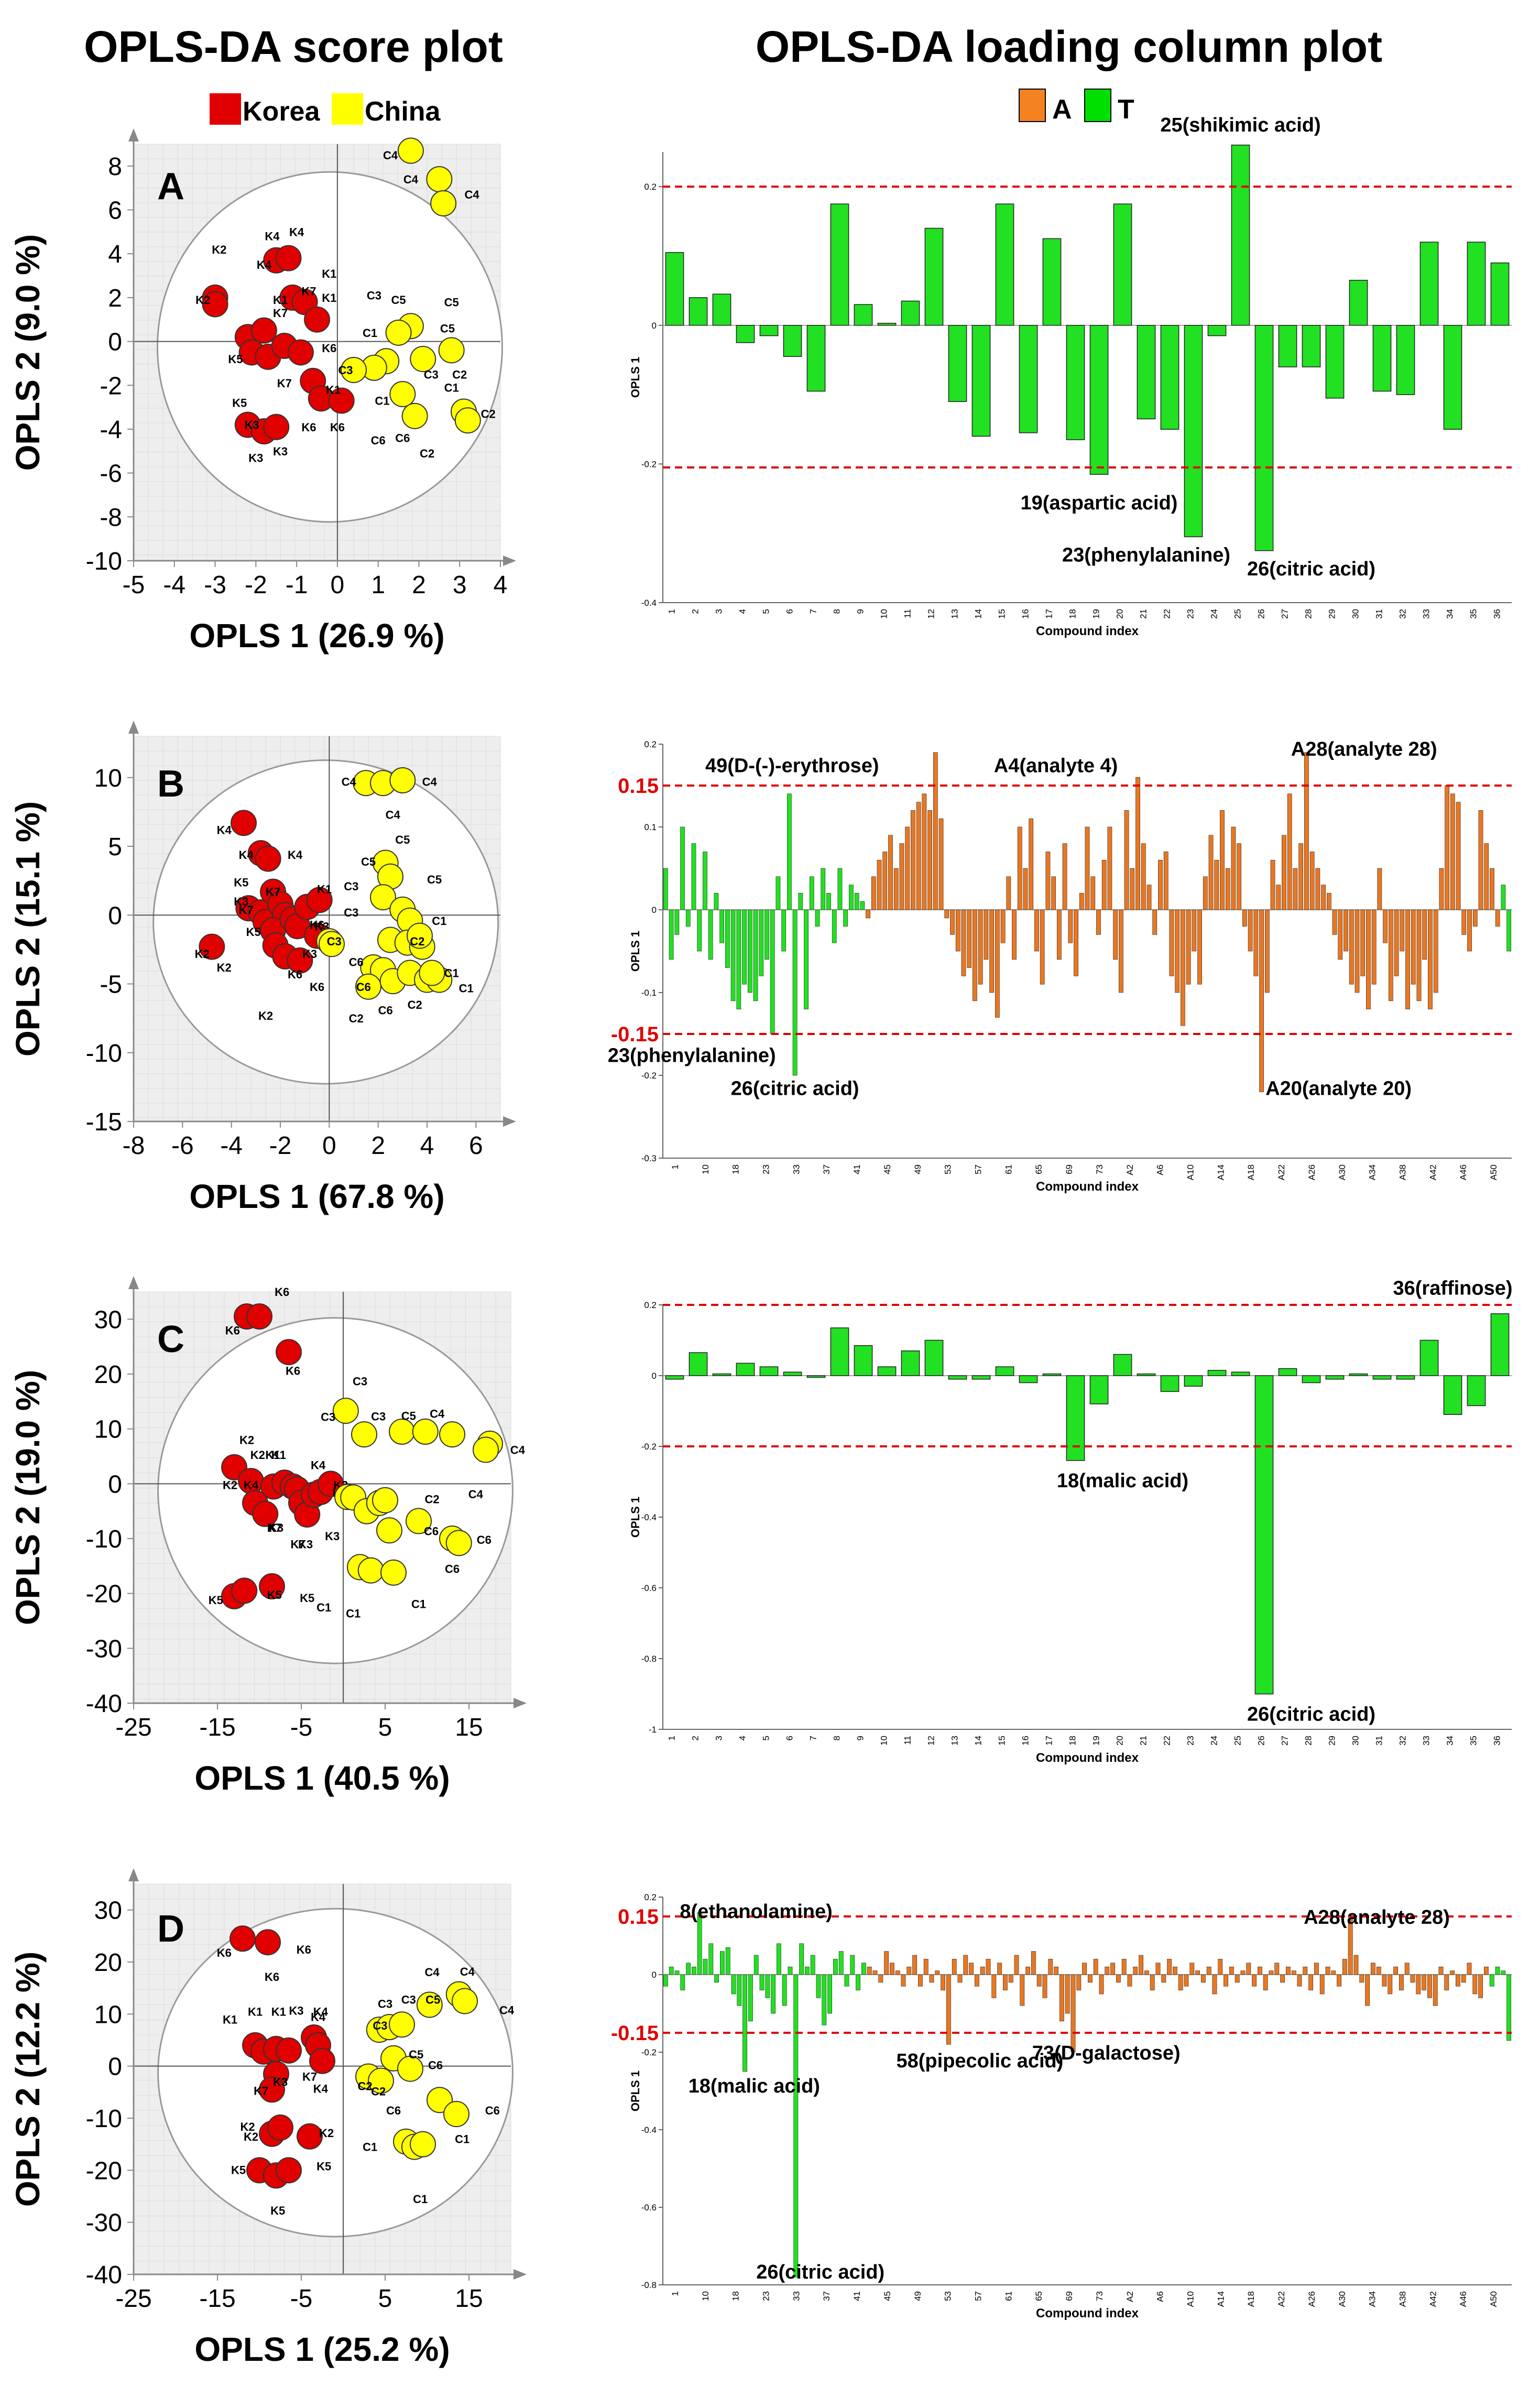 This screenshot has width=1540, height=2408. I want to click on x-tick-label: 31, so click(1379, 614).